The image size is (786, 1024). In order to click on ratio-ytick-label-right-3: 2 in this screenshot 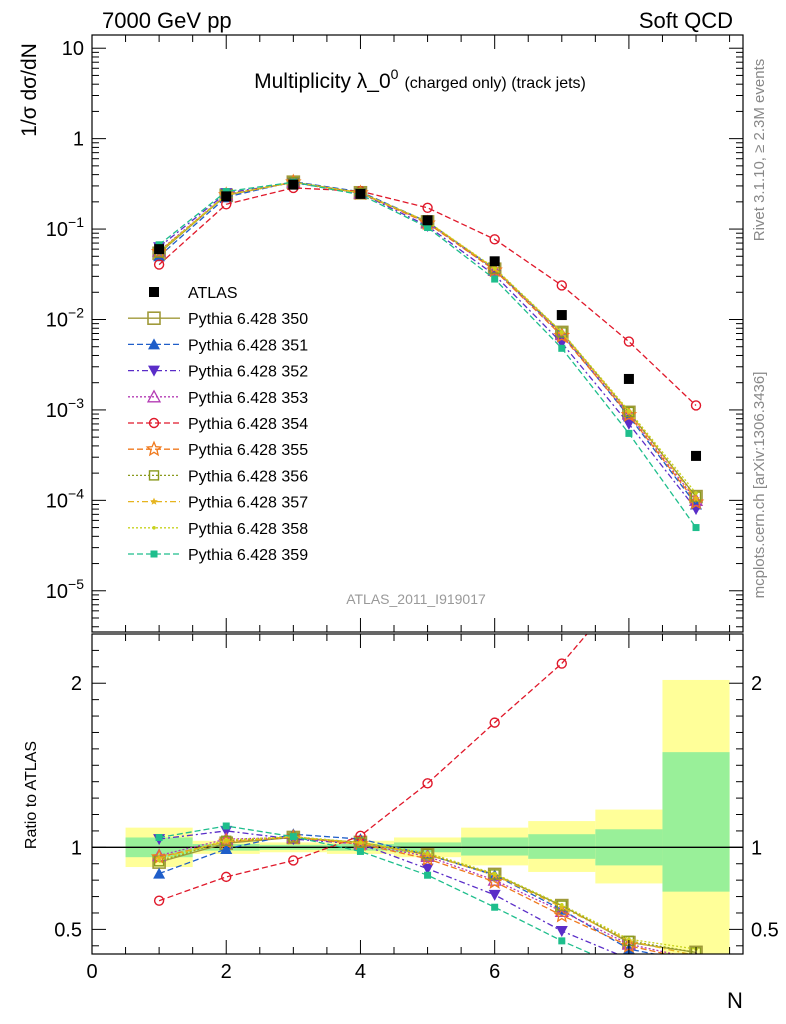, I will do `click(756, 684)`.